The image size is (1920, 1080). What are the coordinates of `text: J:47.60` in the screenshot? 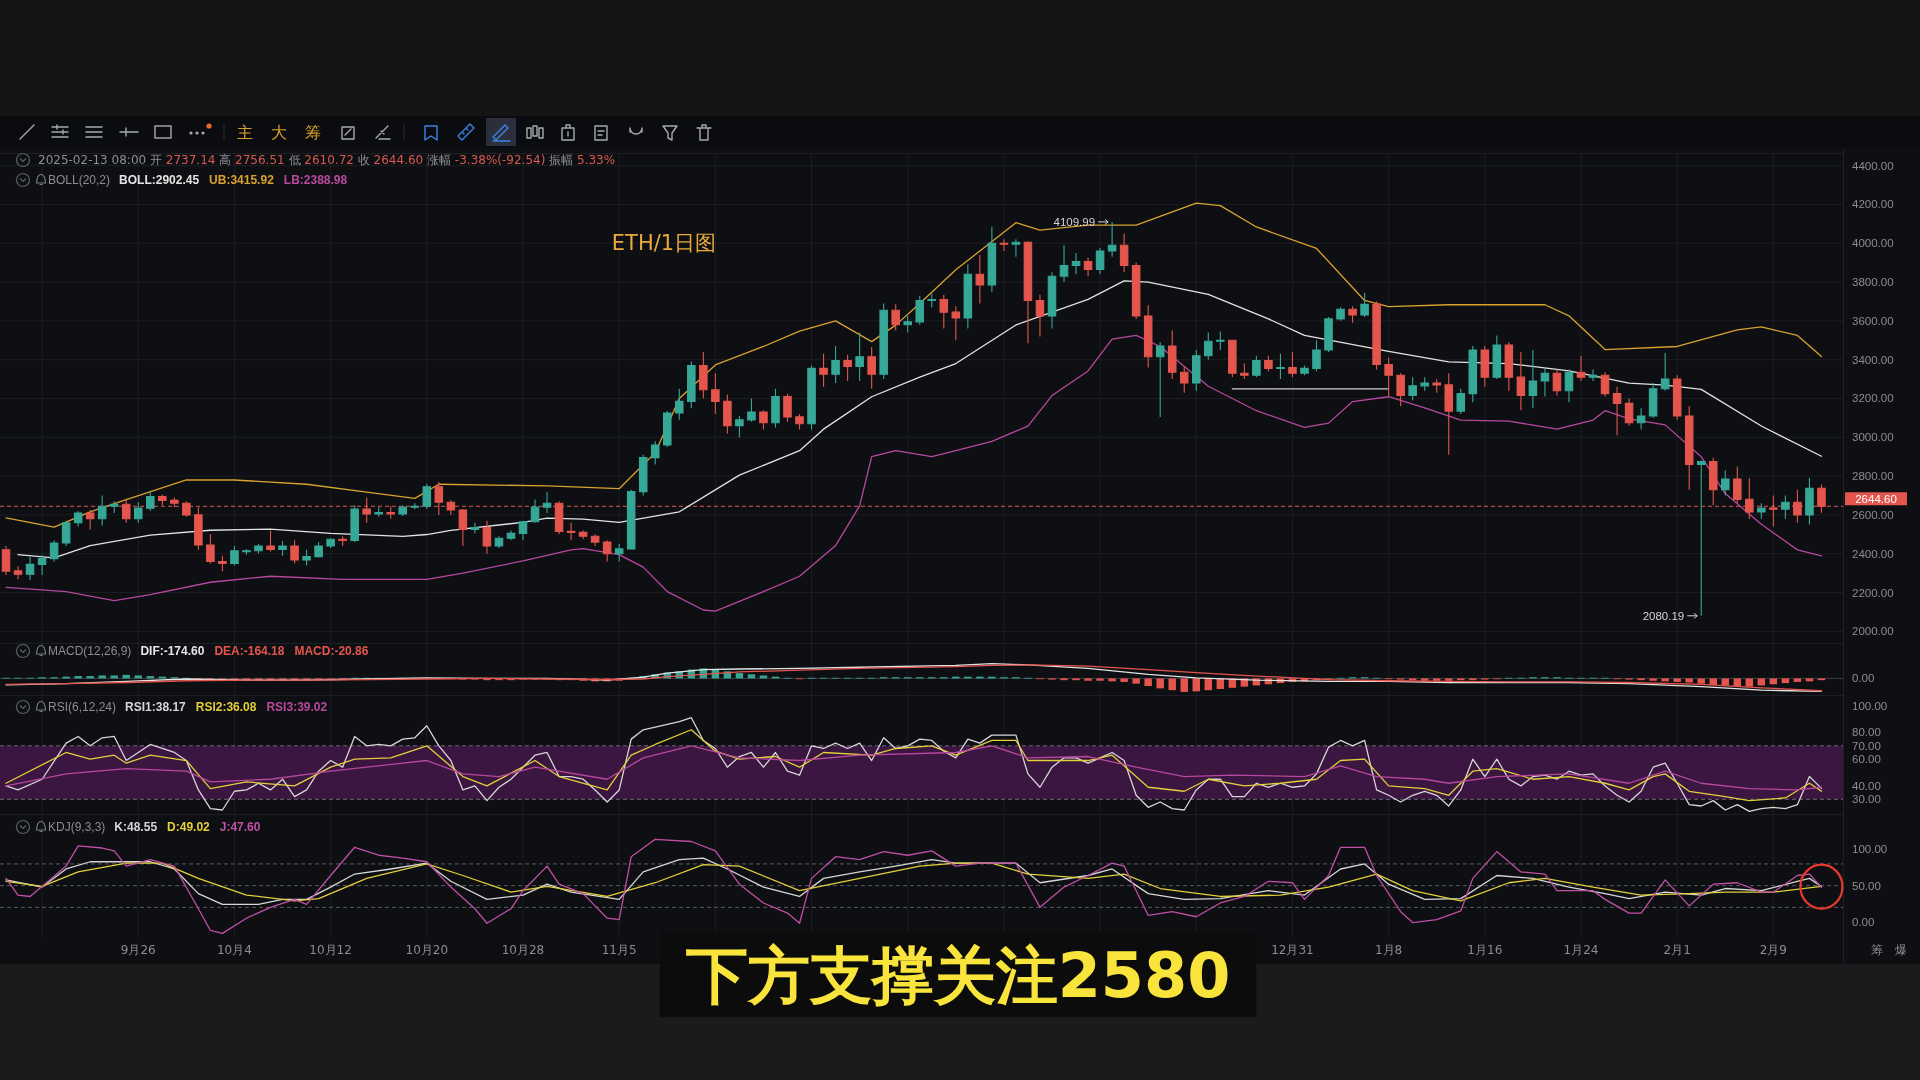 It's located at (240, 827).